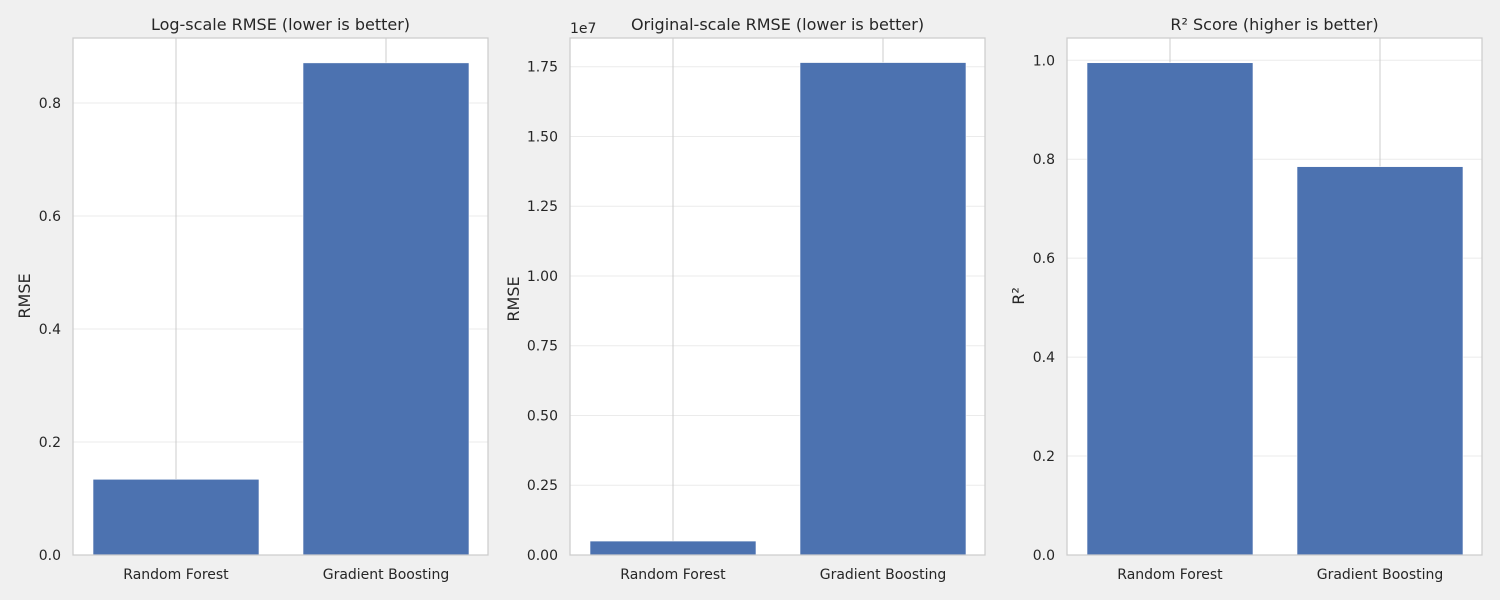  I want to click on y-offset-label: 1e7, so click(583, 29).